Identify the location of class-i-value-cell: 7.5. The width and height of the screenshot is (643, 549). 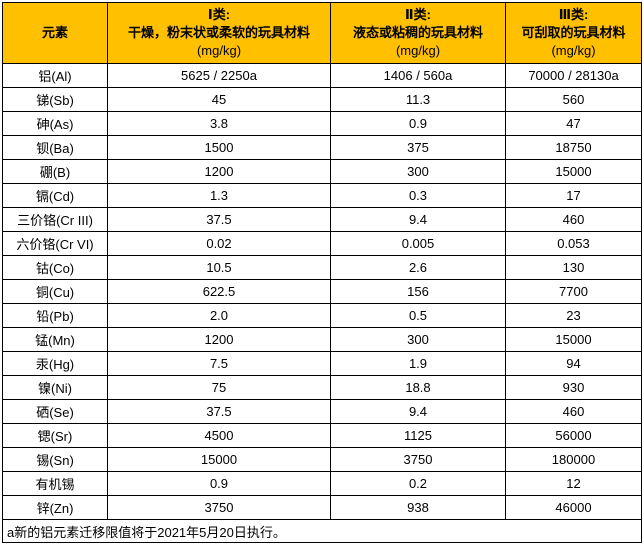
(219, 363).